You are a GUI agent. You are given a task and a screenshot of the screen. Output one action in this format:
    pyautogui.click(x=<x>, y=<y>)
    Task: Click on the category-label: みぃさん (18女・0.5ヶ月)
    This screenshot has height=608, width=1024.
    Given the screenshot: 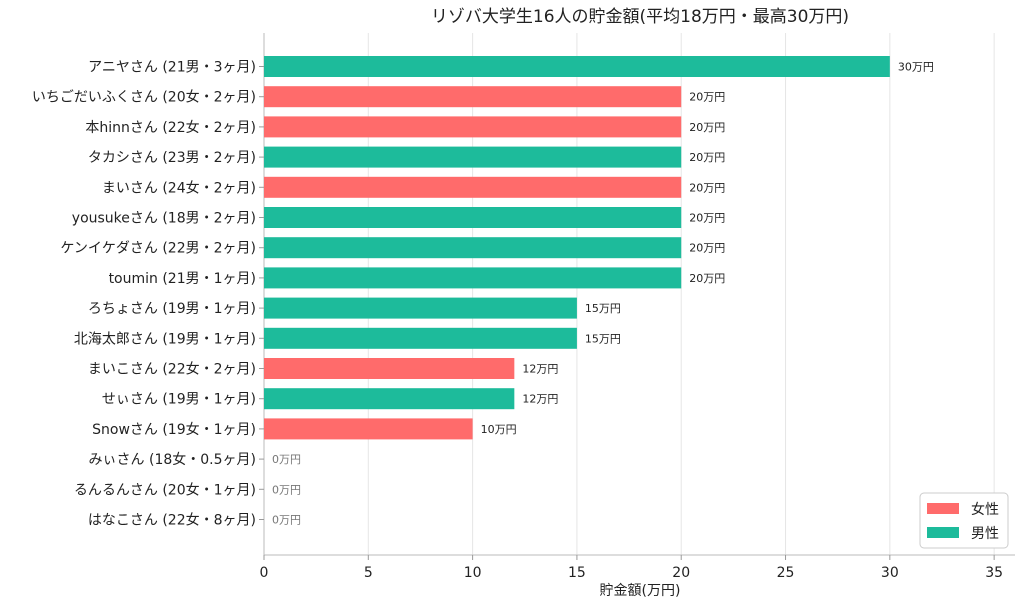 What is the action you would take?
    pyautogui.click(x=172, y=459)
    